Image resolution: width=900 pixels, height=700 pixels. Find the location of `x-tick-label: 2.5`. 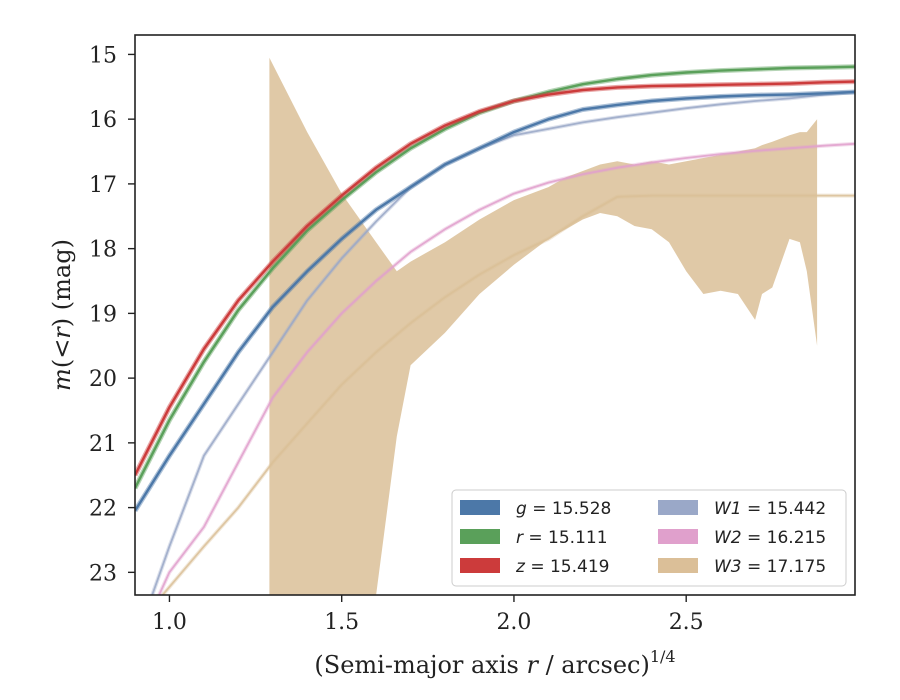

x-tick-label: 2.5 is located at coordinates (686, 622).